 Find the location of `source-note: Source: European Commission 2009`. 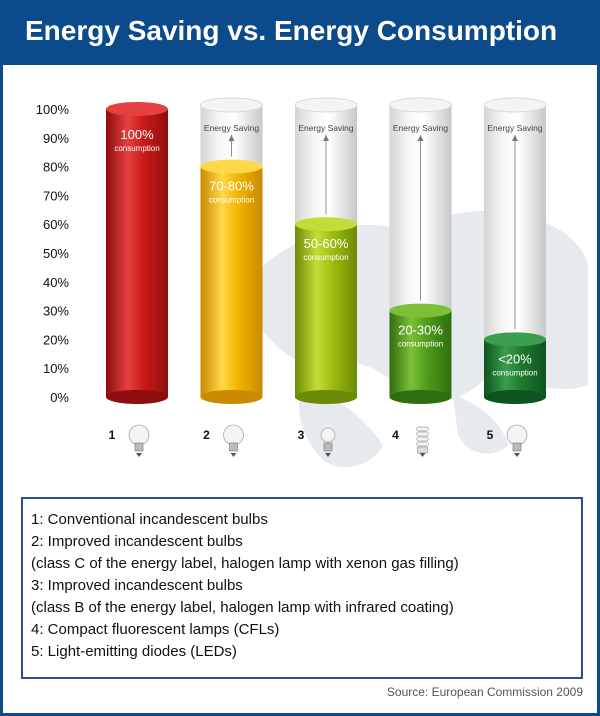

source-note: Source: European Commission 2009 is located at coordinates (484, 692).